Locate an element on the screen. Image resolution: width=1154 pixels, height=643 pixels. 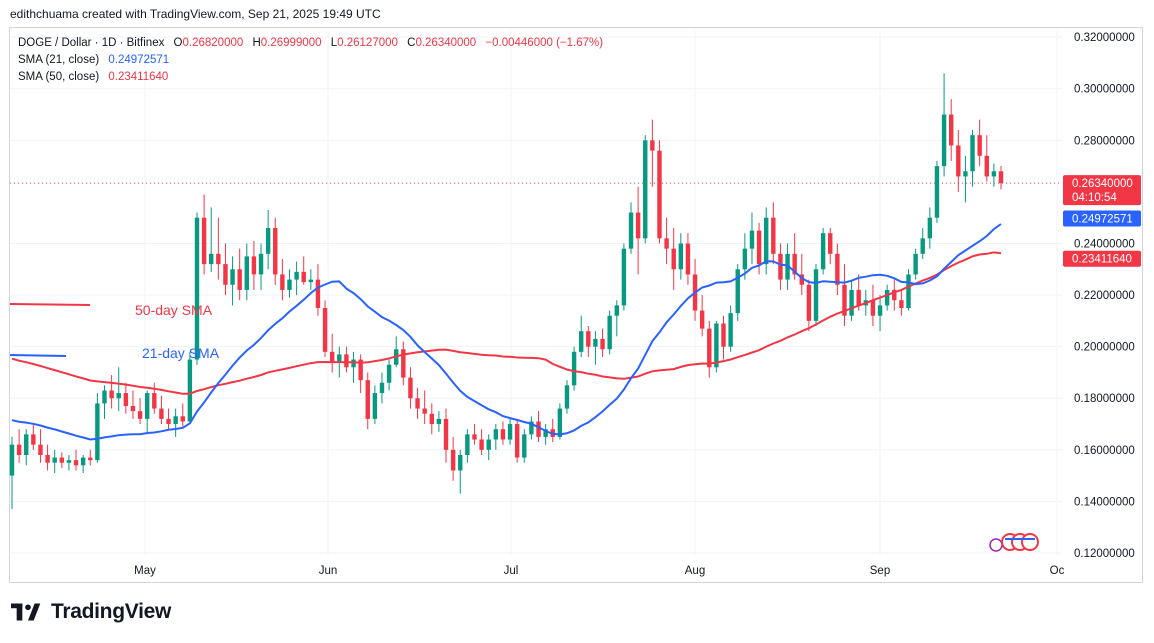
event-flags-icon is located at coordinates (1014, 542).